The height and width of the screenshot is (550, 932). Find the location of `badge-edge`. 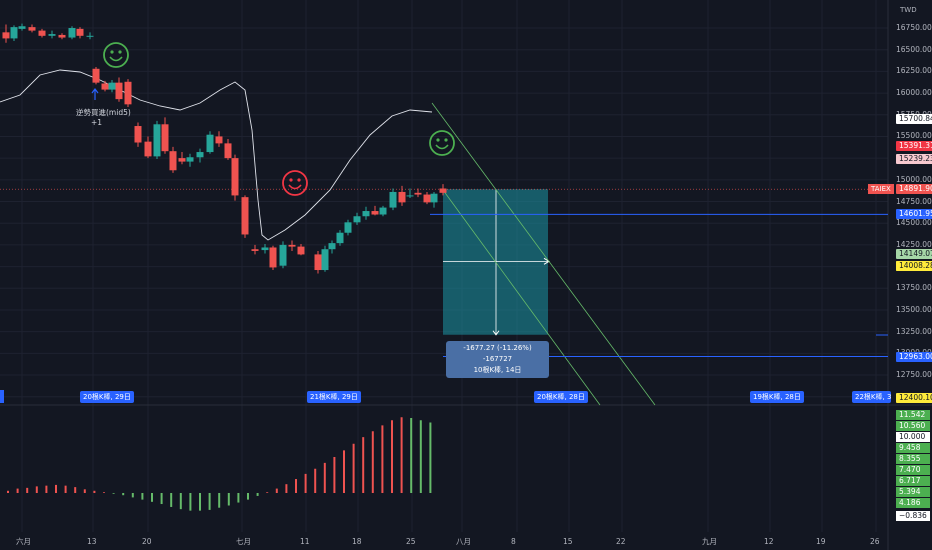

badge-edge is located at coordinates (2, 396).